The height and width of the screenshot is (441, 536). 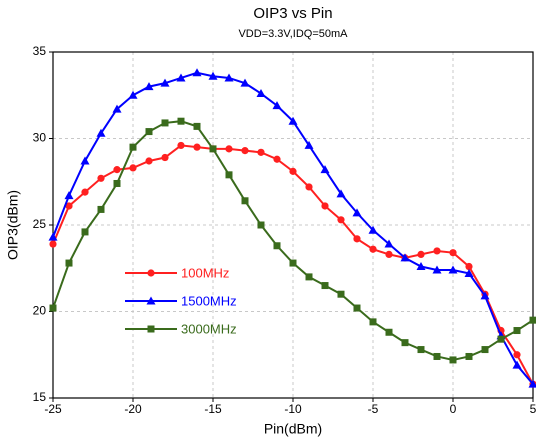 What do you see at coordinates (40, 51) in the screenshot?
I see `y-tick-label: 35` at bounding box center [40, 51].